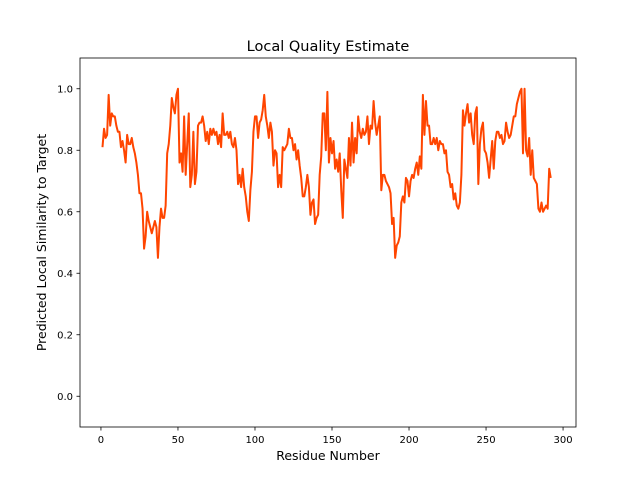 This screenshot has height=484, width=640. I want to click on x-tick-label: 250, so click(485, 440).